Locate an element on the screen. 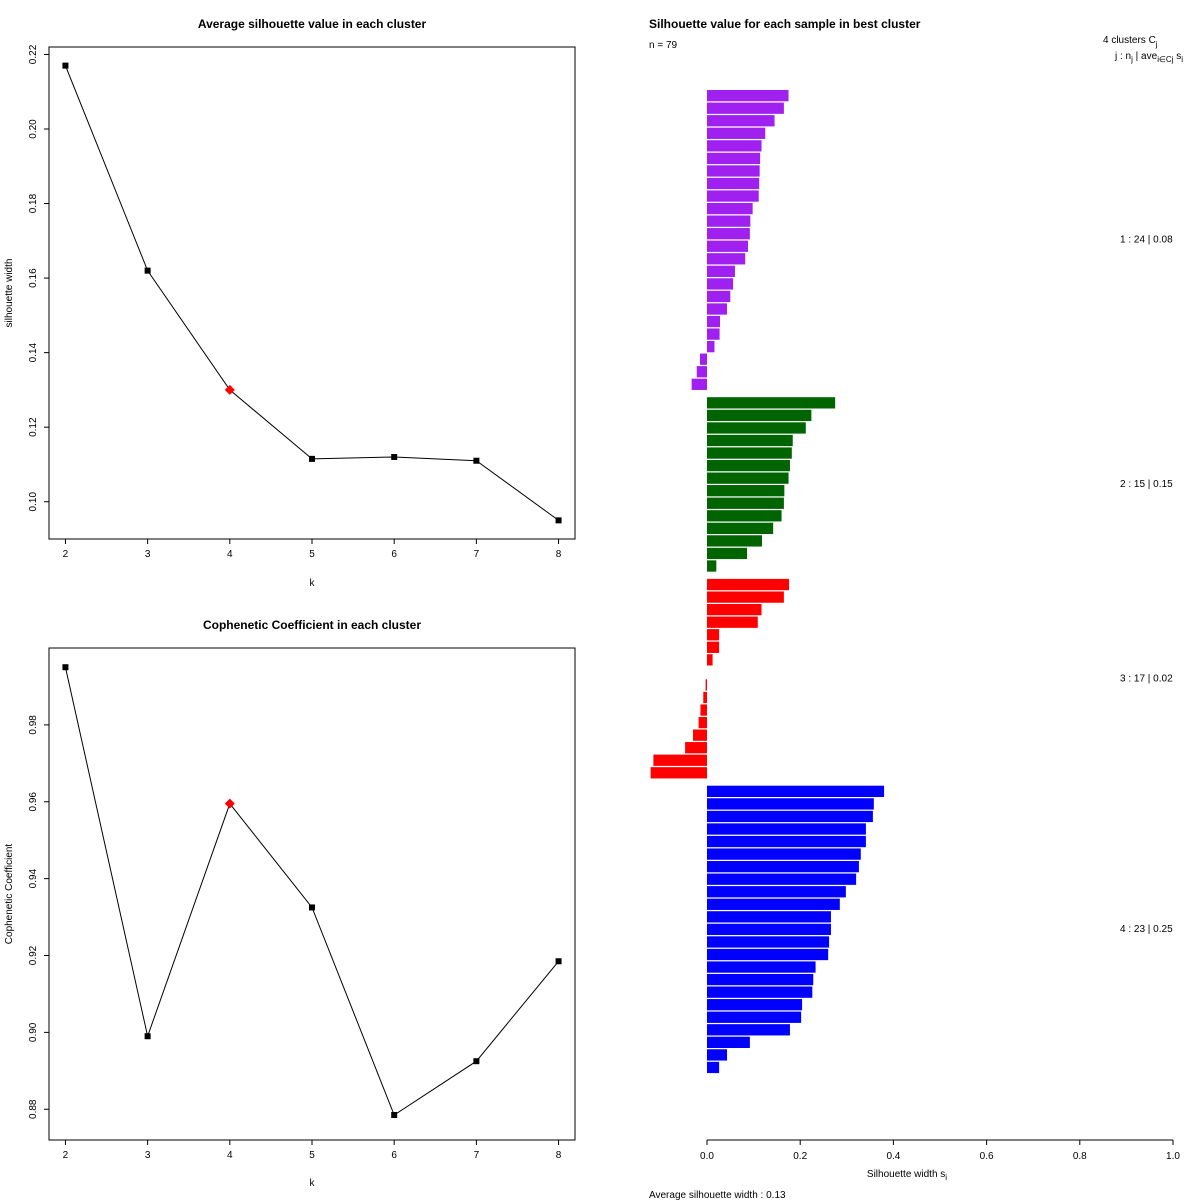 This screenshot has height=1200, width=1200. cluster-header2-c: s is located at coordinates (1178, 56).